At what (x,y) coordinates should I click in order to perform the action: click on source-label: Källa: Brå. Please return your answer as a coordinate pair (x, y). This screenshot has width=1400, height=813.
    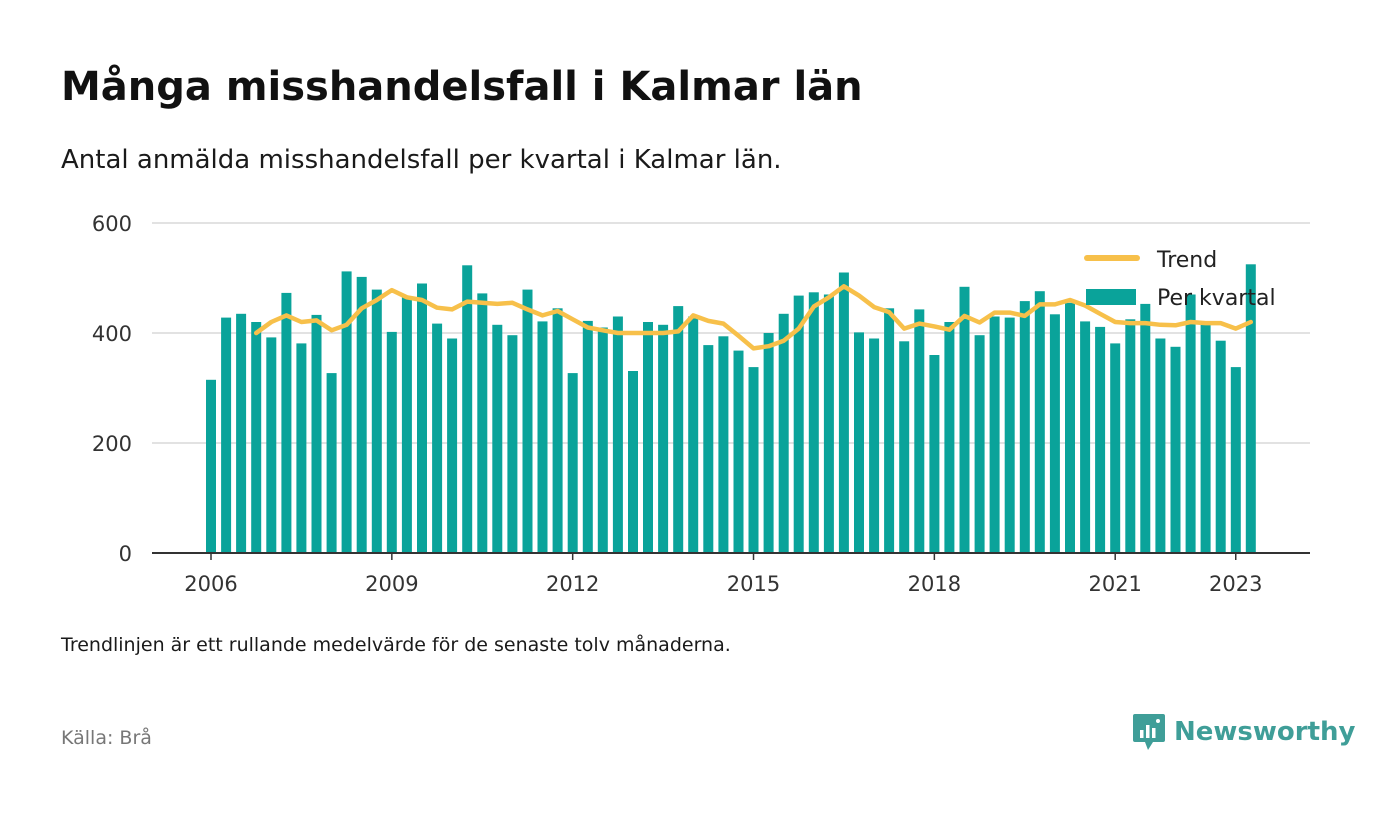
    Looking at the image, I should click on (106, 738).